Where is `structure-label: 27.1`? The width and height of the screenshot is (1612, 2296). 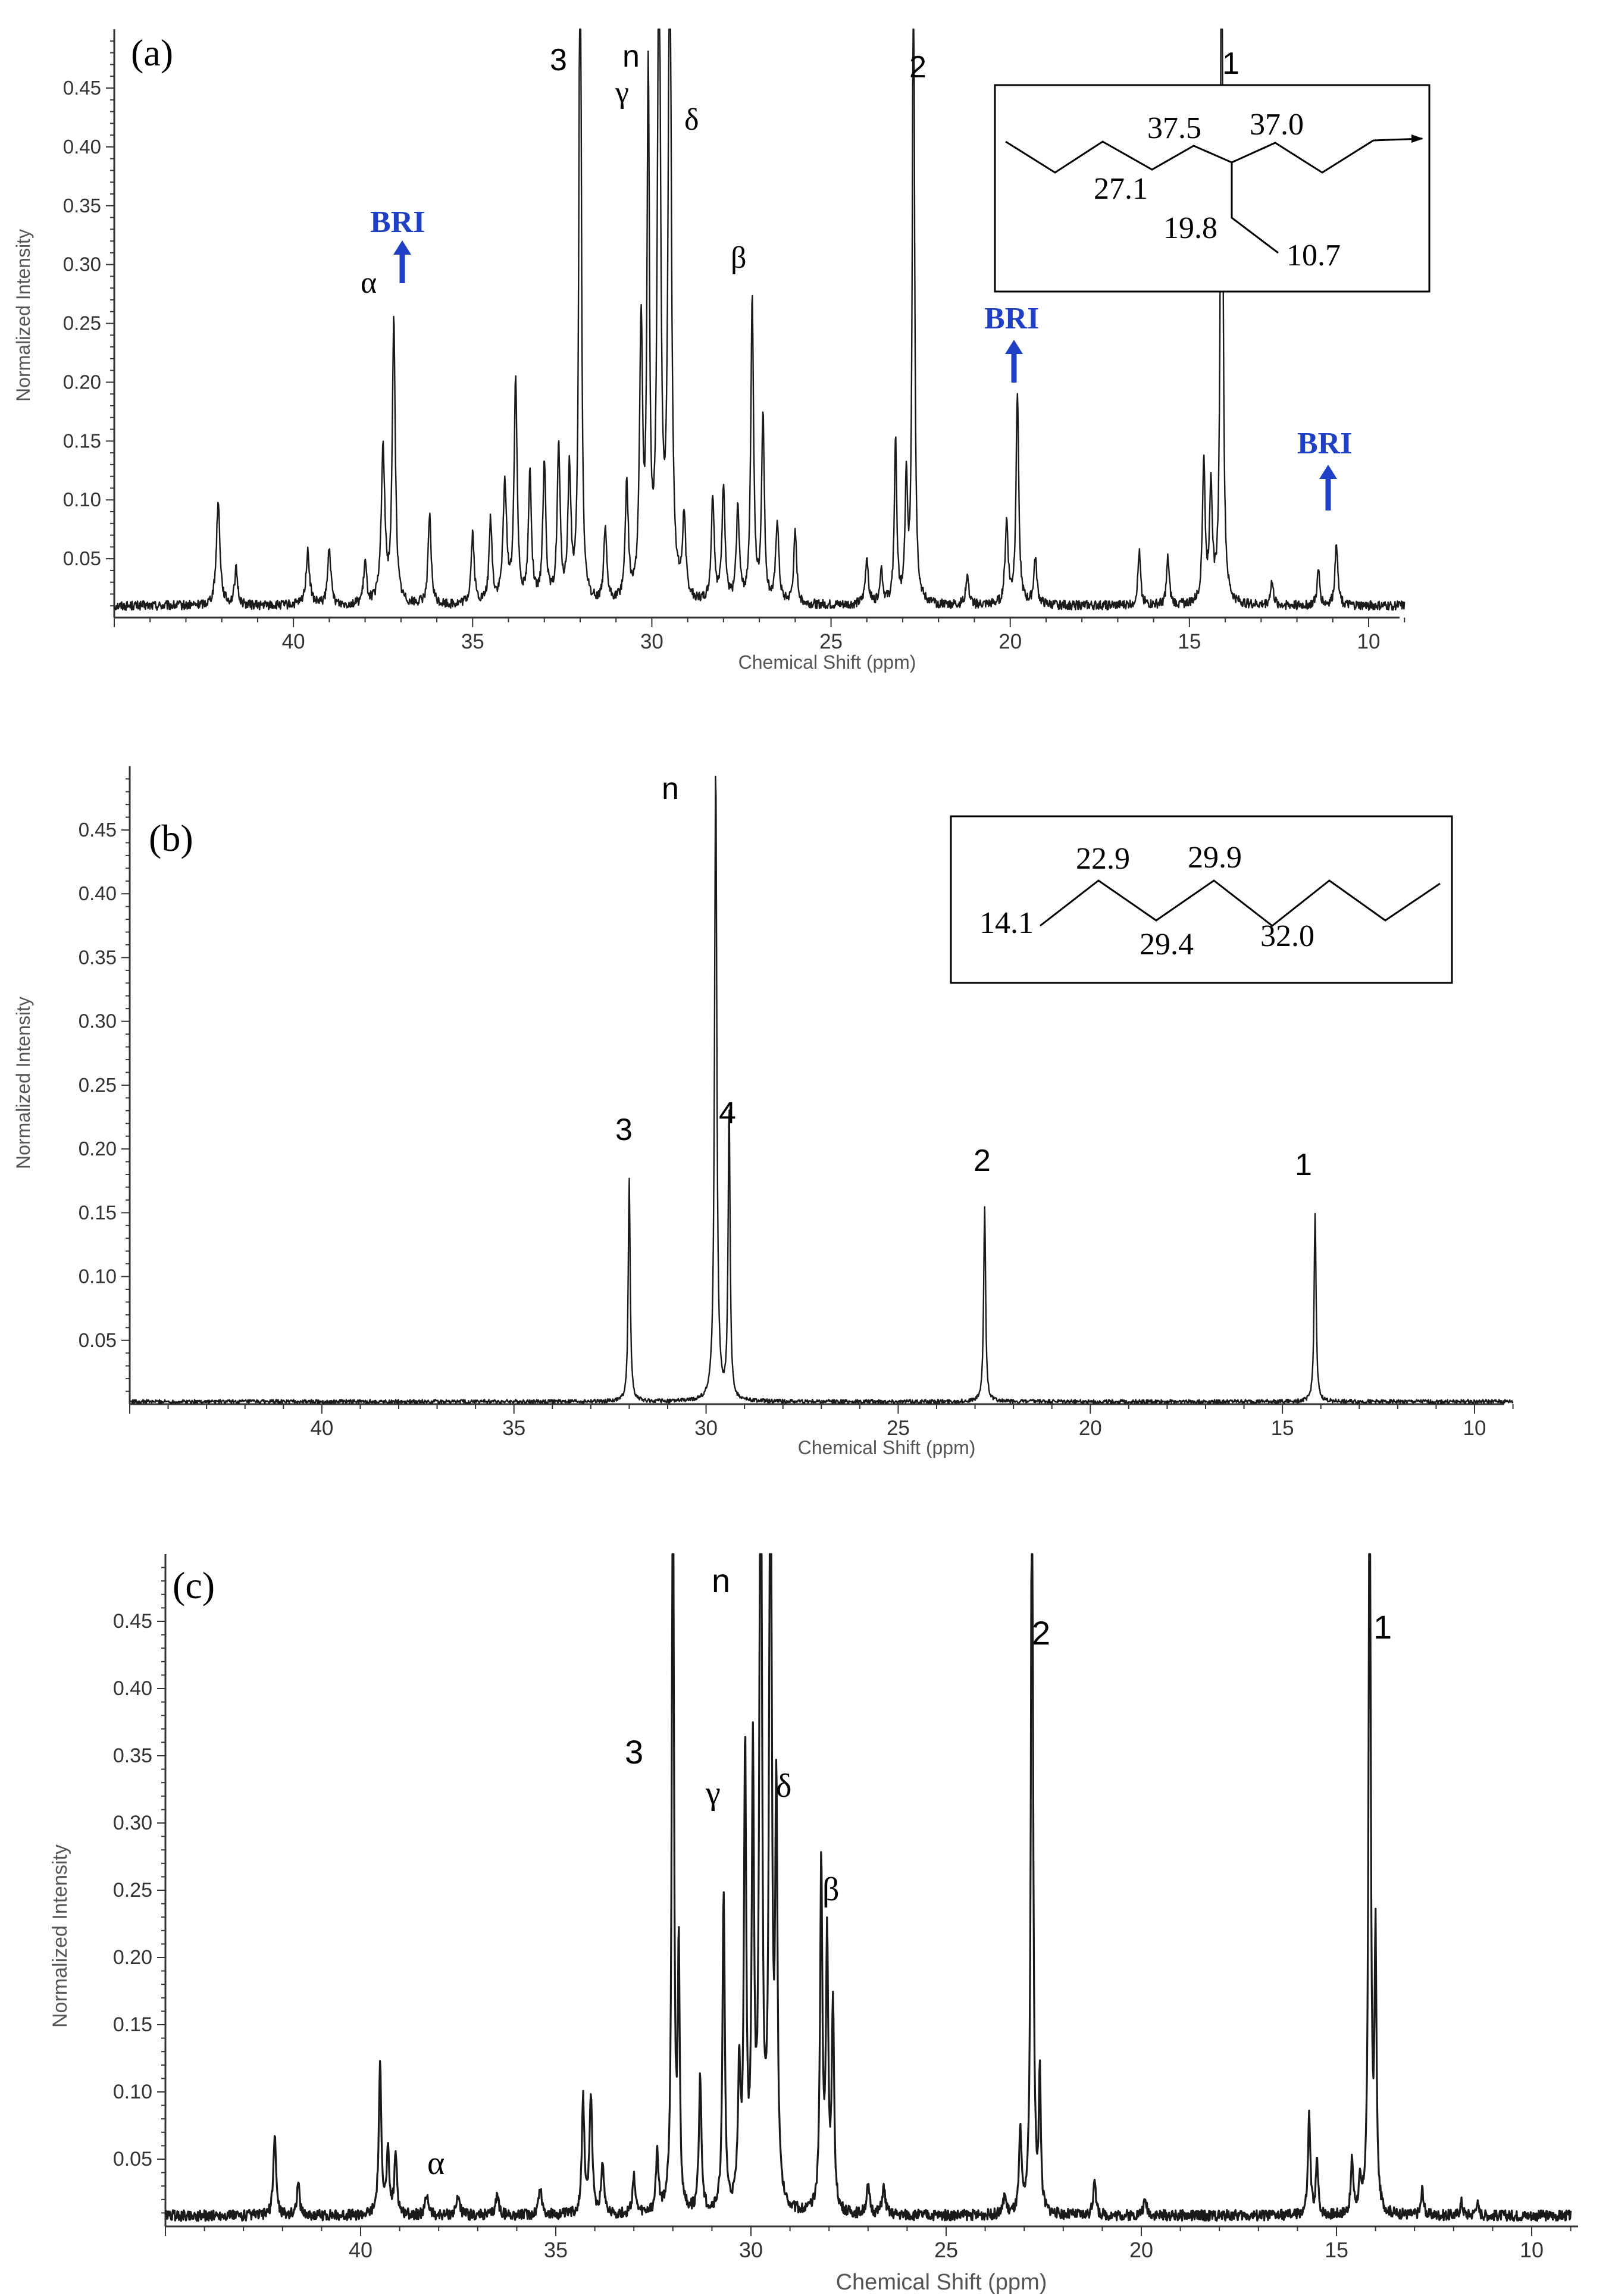
structure-label: 27.1 is located at coordinates (1121, 189).